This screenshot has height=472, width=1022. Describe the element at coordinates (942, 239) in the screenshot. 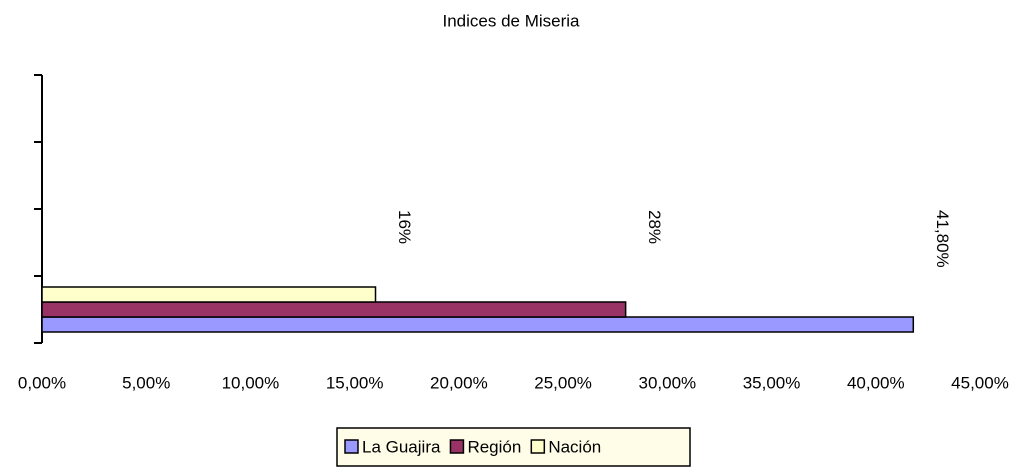

I see `data-label: 41,80%` at that location.